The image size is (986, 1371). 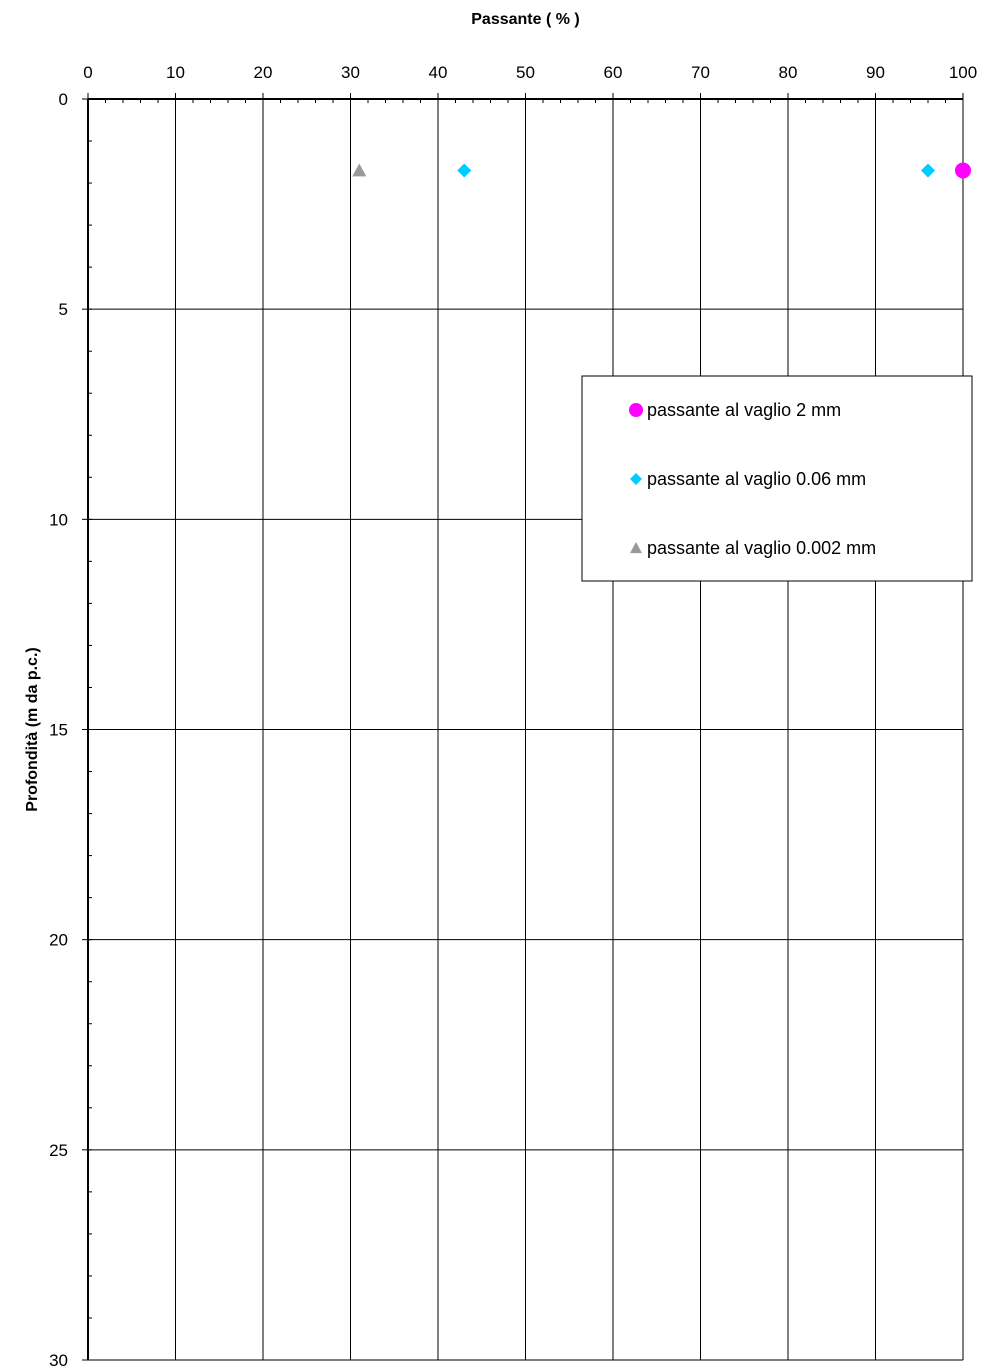 I want to click on y-tick-label: 30, so click(x=58, y=1360).